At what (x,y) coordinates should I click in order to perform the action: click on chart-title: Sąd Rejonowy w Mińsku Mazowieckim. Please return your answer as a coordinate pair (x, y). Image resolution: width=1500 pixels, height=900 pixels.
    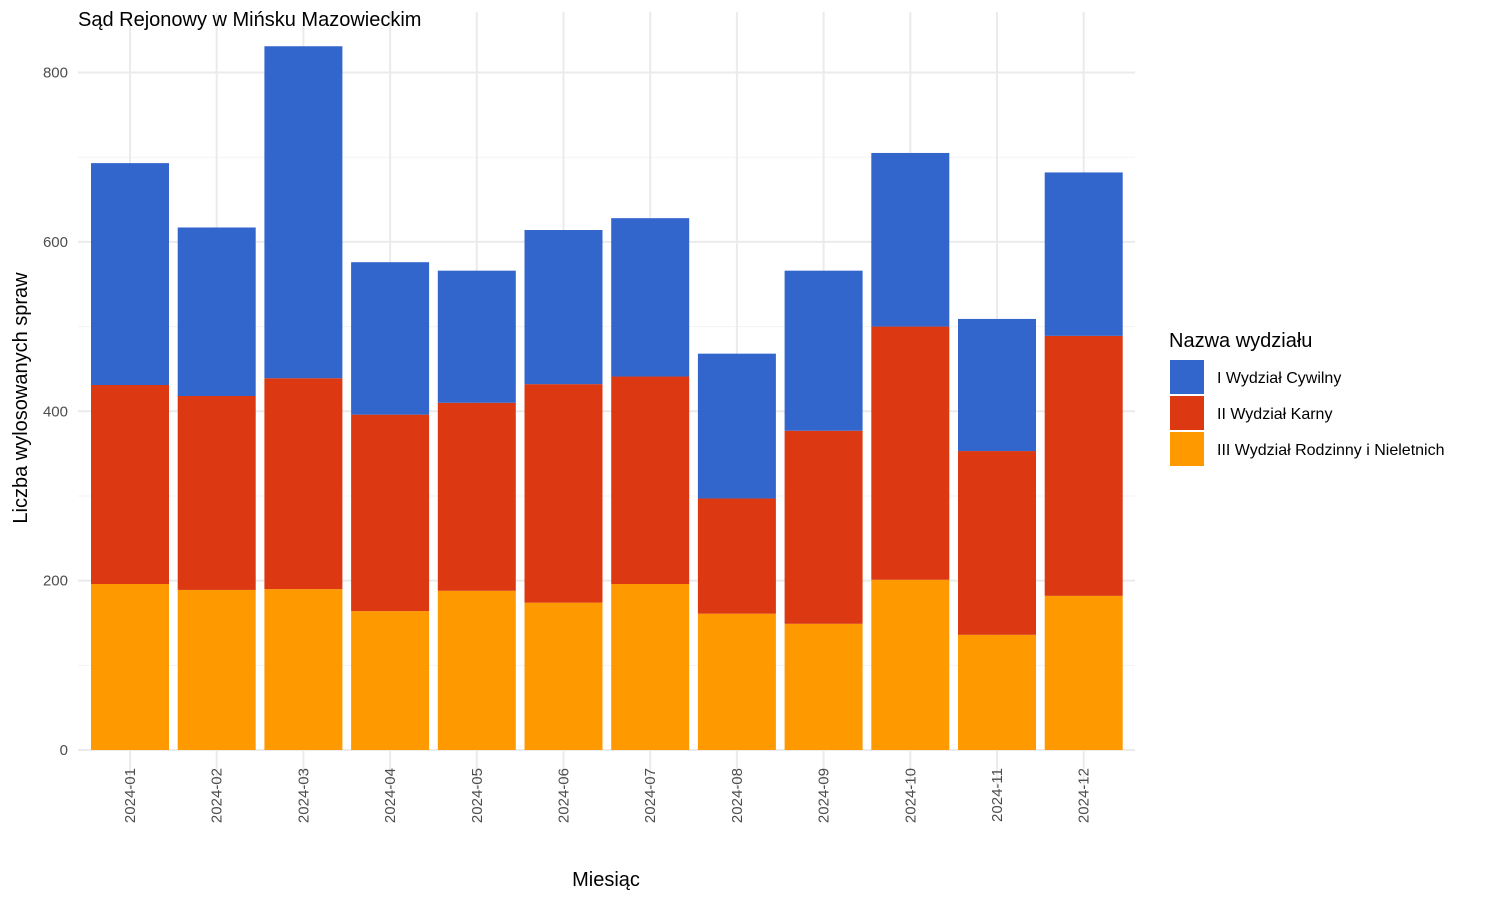
    Looking at the image, I should click on (249, 20).